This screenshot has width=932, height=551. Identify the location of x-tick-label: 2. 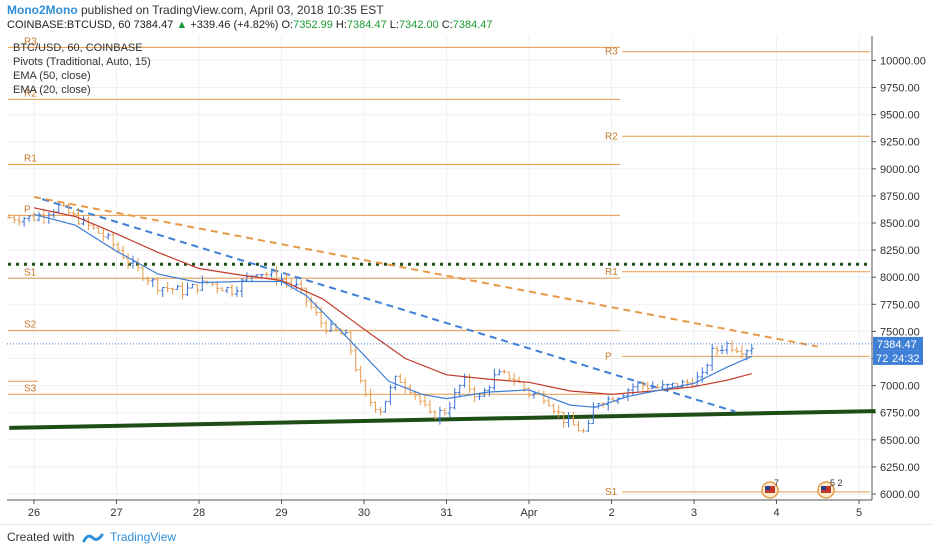
(611, 513).